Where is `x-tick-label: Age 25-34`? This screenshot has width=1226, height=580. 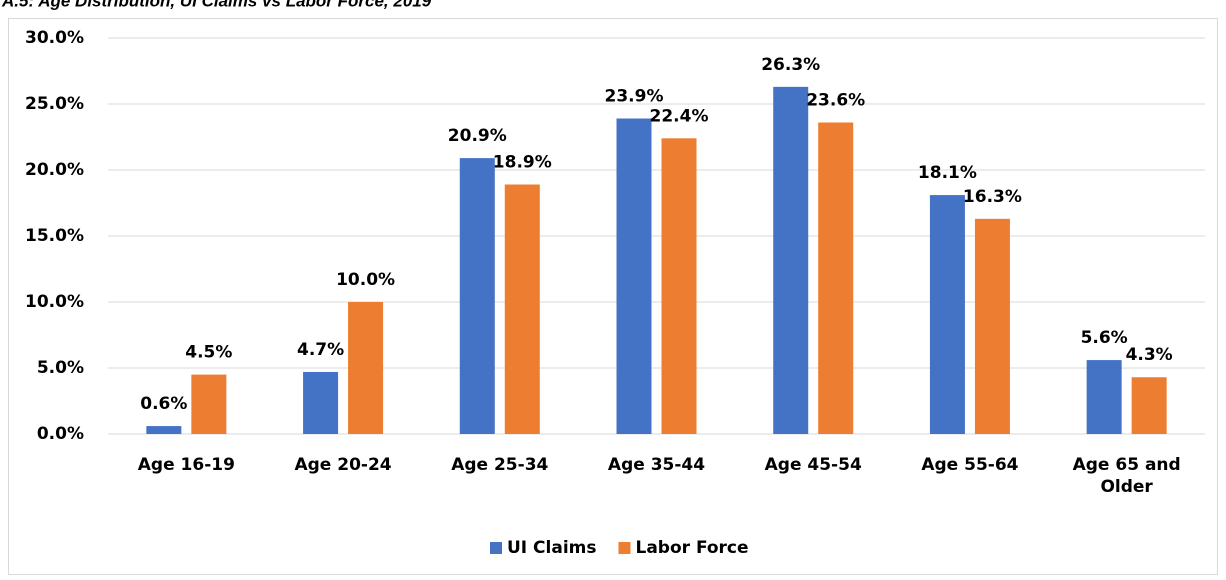
x-tick-label: Age 25-34 is located at coordinates (500, 465).